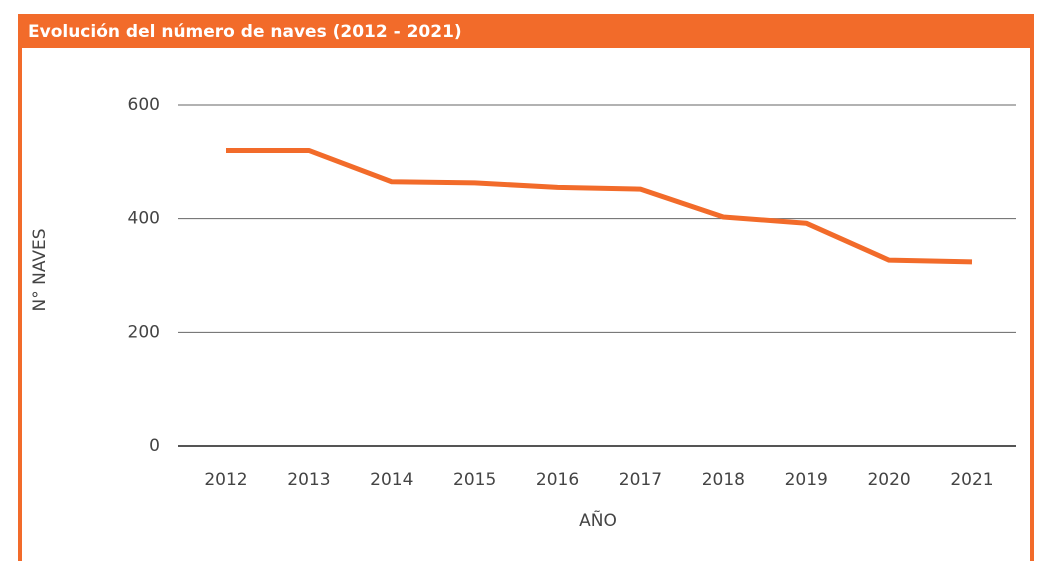 The height and width of the screenshot is (561, 1044). Describe the element at coordinates (888, 480) in the screenshot. I see `x-tick-label: 2020` at that location.